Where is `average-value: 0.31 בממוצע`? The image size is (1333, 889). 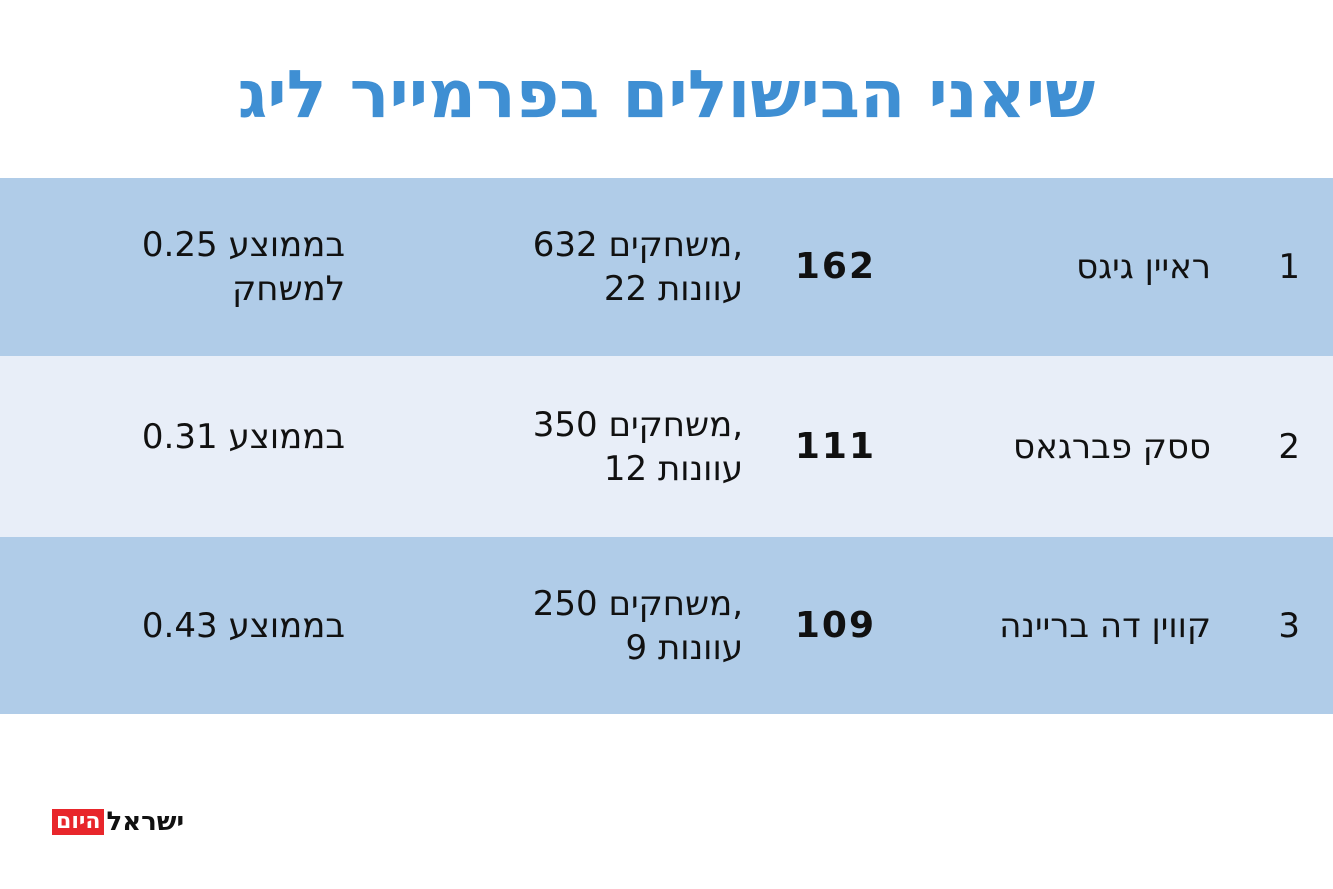
average-value: 0.31 בממוצע is located at coordinates (243, 436).